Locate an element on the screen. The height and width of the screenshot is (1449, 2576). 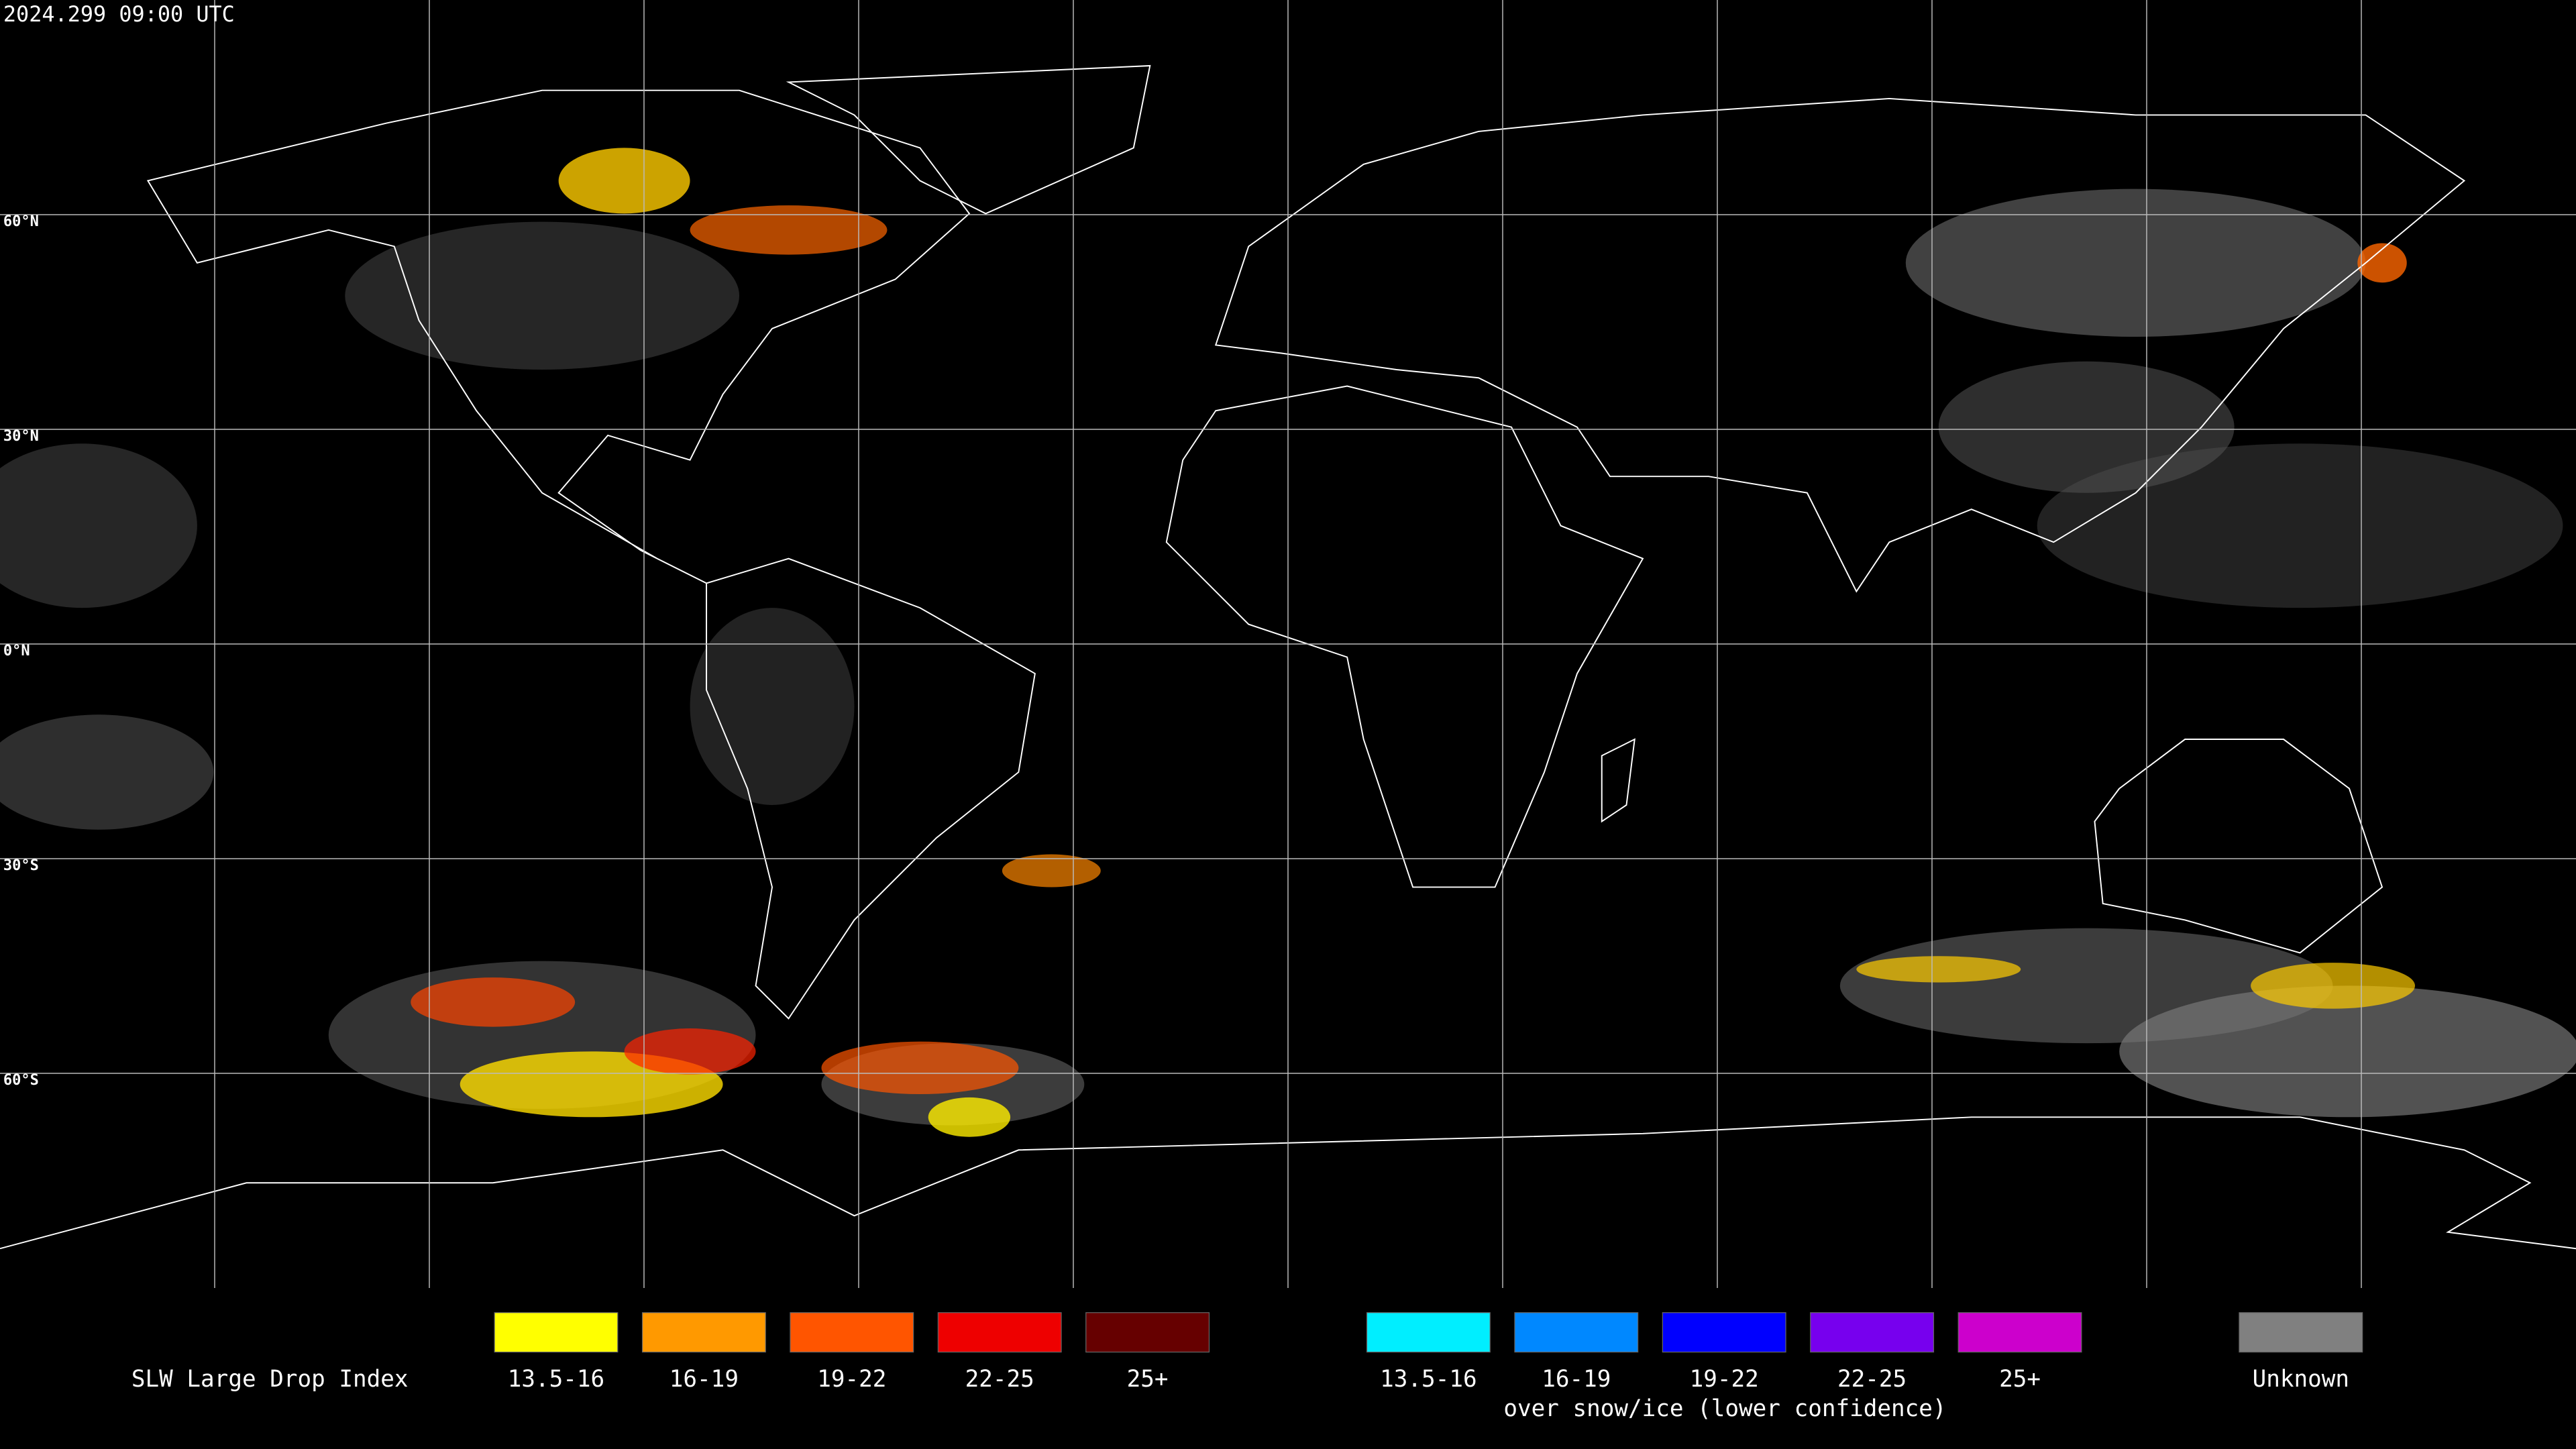
latitude-label: 30°S is located at coordinates (21, 865).